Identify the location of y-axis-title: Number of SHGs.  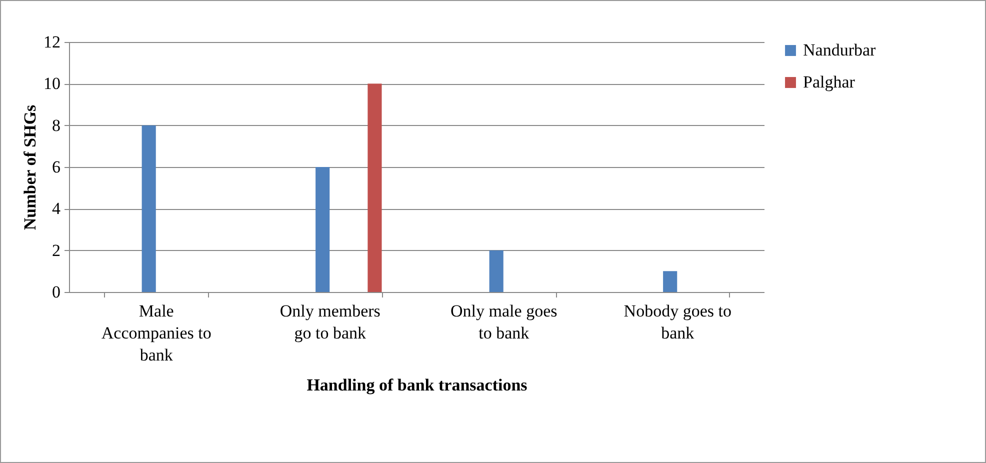
(30, 167).